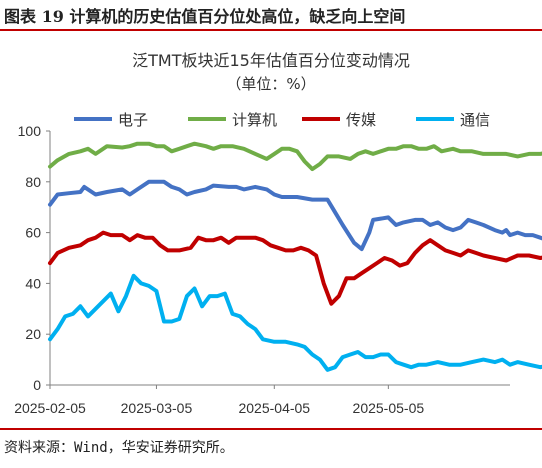 This screenshot has width=542, height=468. Describe the element at coordinates (33, 233) in the screenshot. I see `y-tick-label: 60` at that location.